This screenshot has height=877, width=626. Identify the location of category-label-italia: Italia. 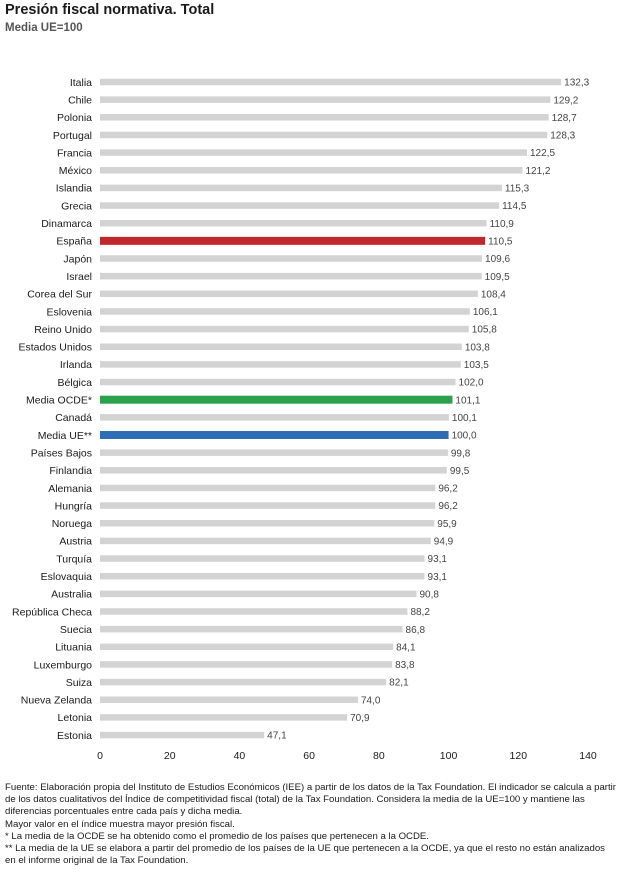
(81, 83).